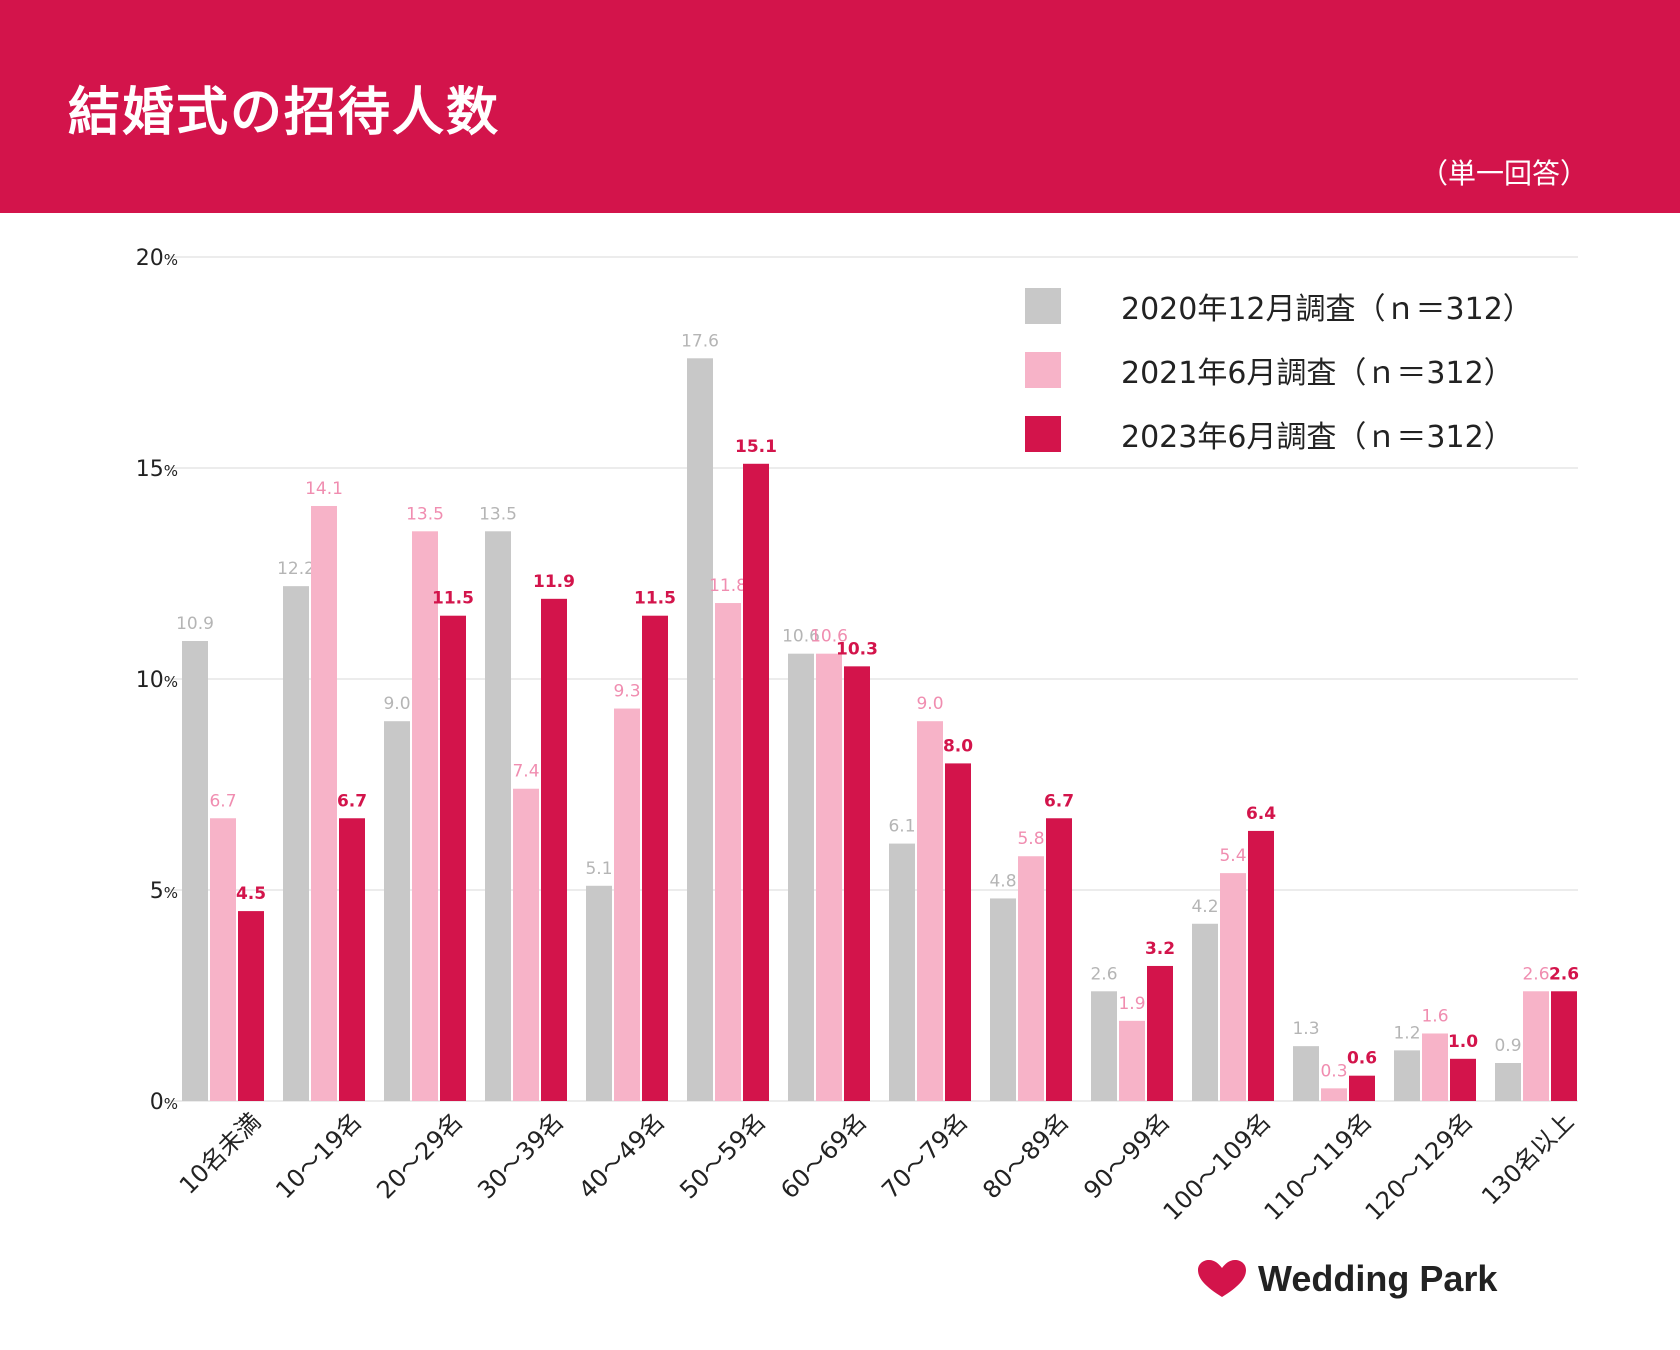 The width and height of the screenshot is (1680, 1350). I want to click on data-label: 4.5, so click(251, 894).